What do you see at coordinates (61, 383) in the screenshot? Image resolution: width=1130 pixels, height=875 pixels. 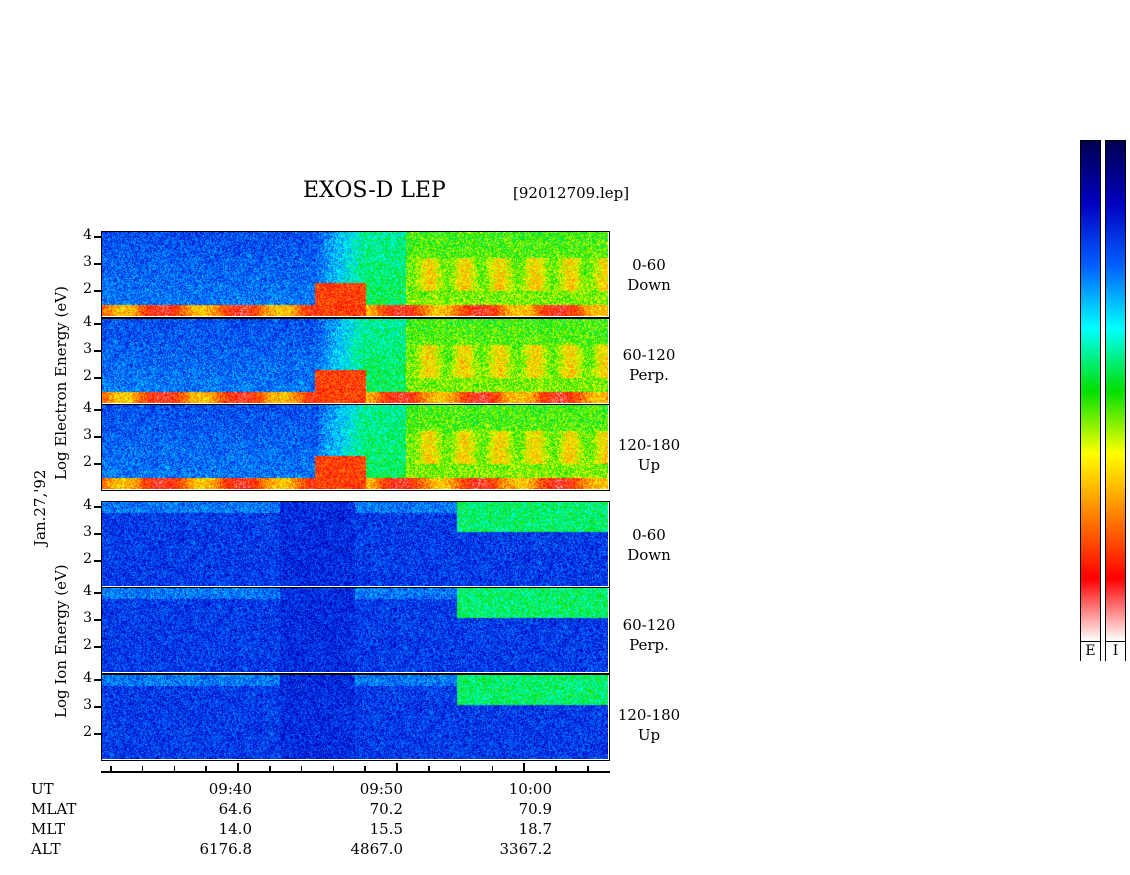 I see `electron-axis-label: Log Electron Energy (eV)` at bounding box center [61, 383].